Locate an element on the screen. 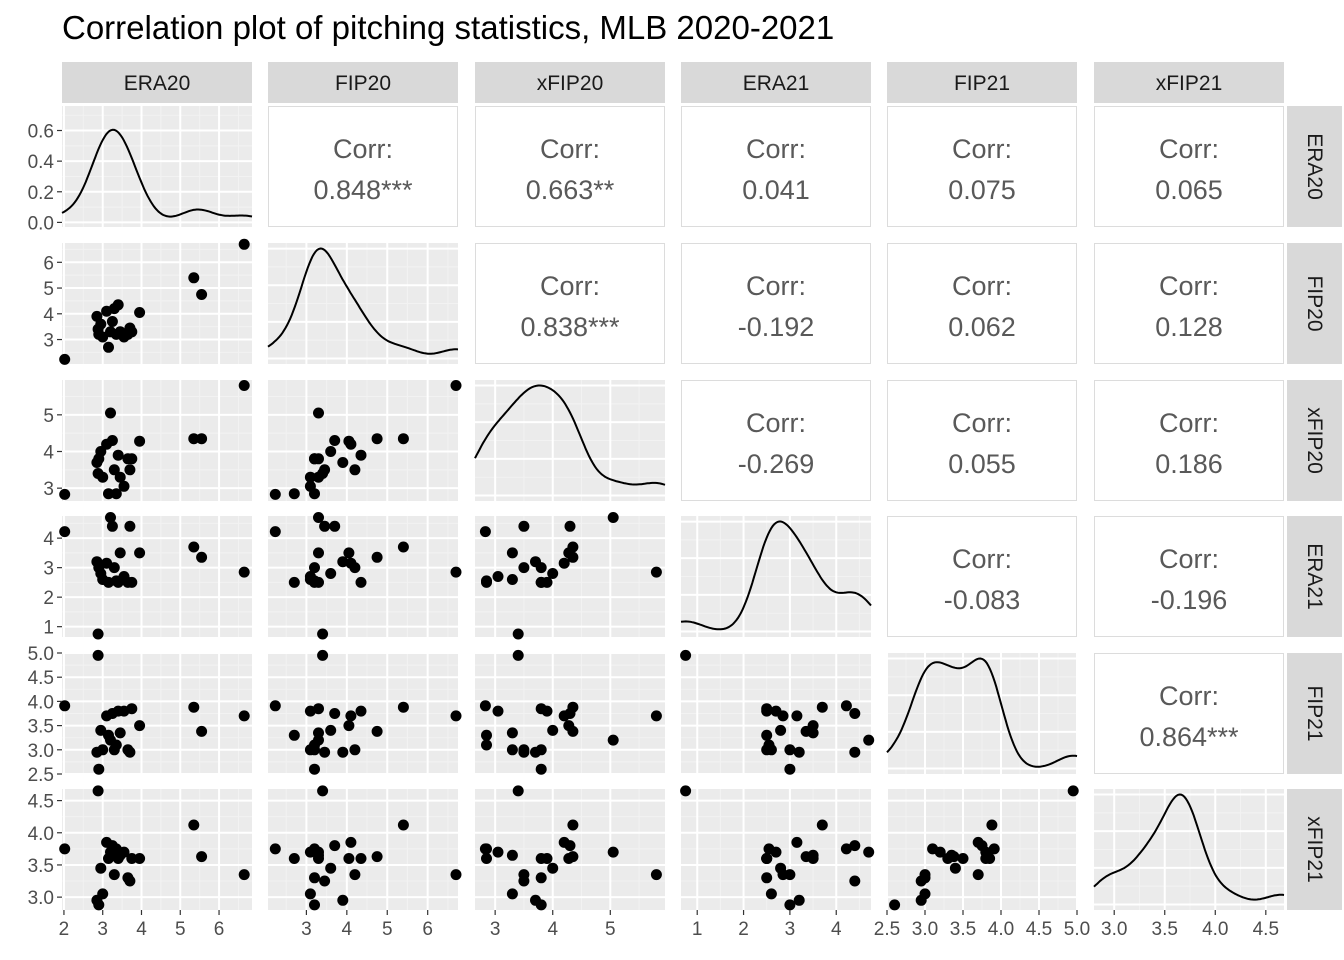 The height and width of the screenshot is (960, 1344). corr-value: 0.065 is located at coordinates (1189, 190).